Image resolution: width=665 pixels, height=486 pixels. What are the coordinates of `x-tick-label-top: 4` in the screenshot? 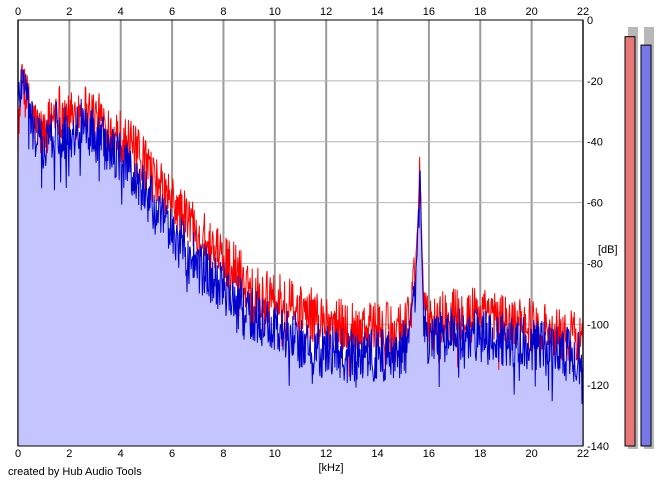 It's located at (121, 12).